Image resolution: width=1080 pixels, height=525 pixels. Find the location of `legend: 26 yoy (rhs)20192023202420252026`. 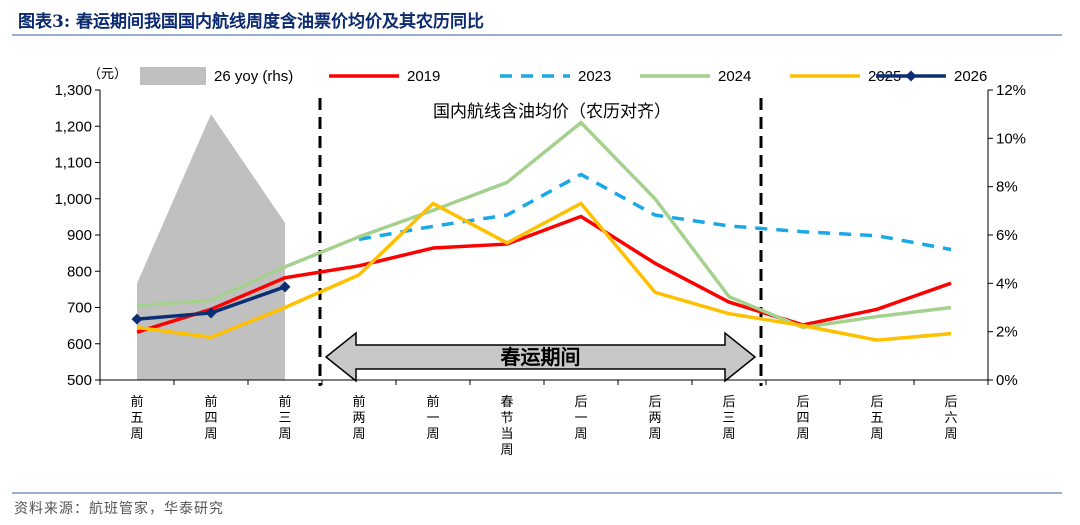

legend: 26 yoy (rhs)20192023202420252026 is located at coordinates (563, 76).